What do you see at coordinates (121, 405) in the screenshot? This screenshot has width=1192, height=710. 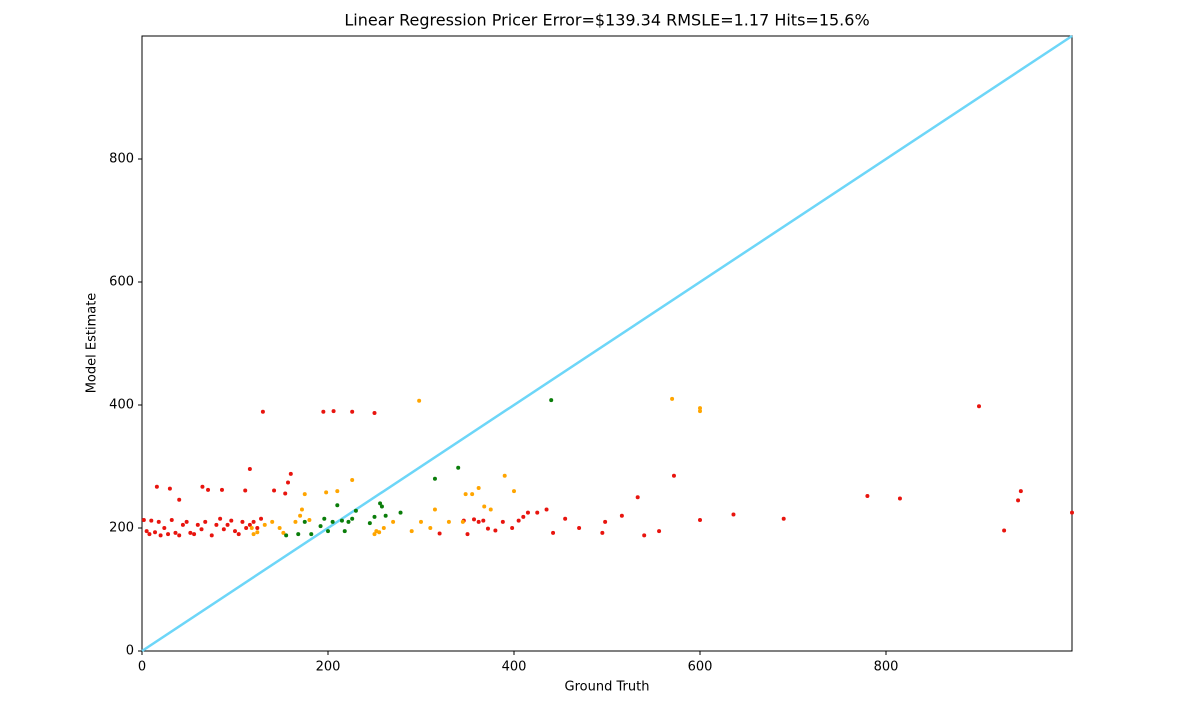 I see `y-tick-label: 400` at bounding box center [121, 405].